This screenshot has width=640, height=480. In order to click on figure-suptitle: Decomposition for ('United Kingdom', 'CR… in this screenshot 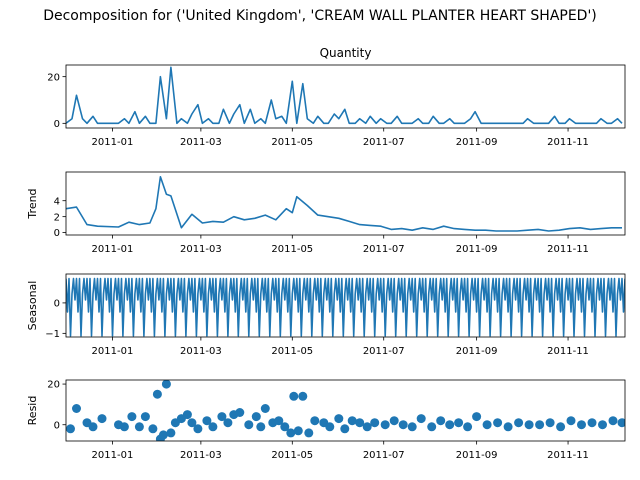, I will do `click(320, 16)`.